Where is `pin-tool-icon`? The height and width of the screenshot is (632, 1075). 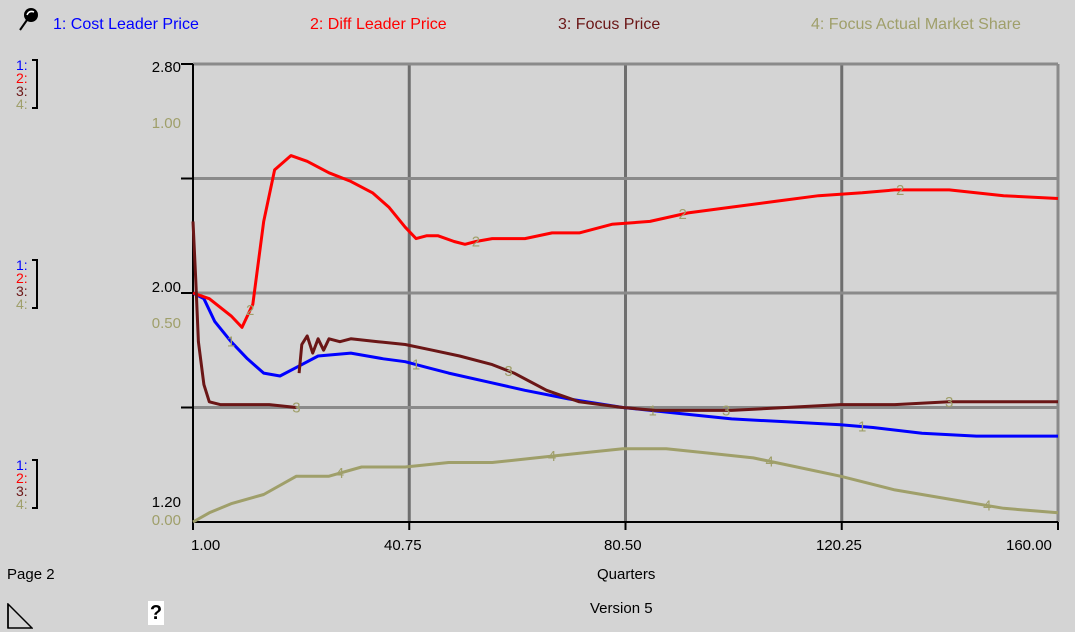
pin-tool-icon is located at coordinates (29, 19).